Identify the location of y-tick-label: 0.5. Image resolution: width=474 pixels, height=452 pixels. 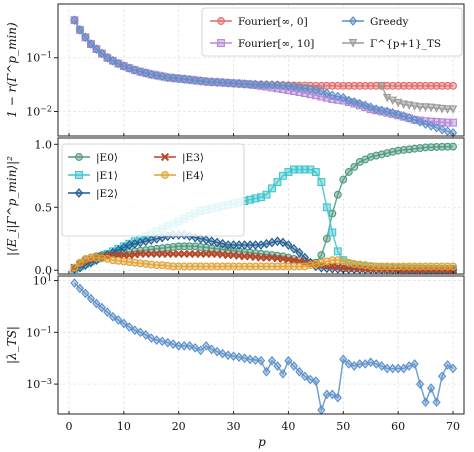
(44, 207).